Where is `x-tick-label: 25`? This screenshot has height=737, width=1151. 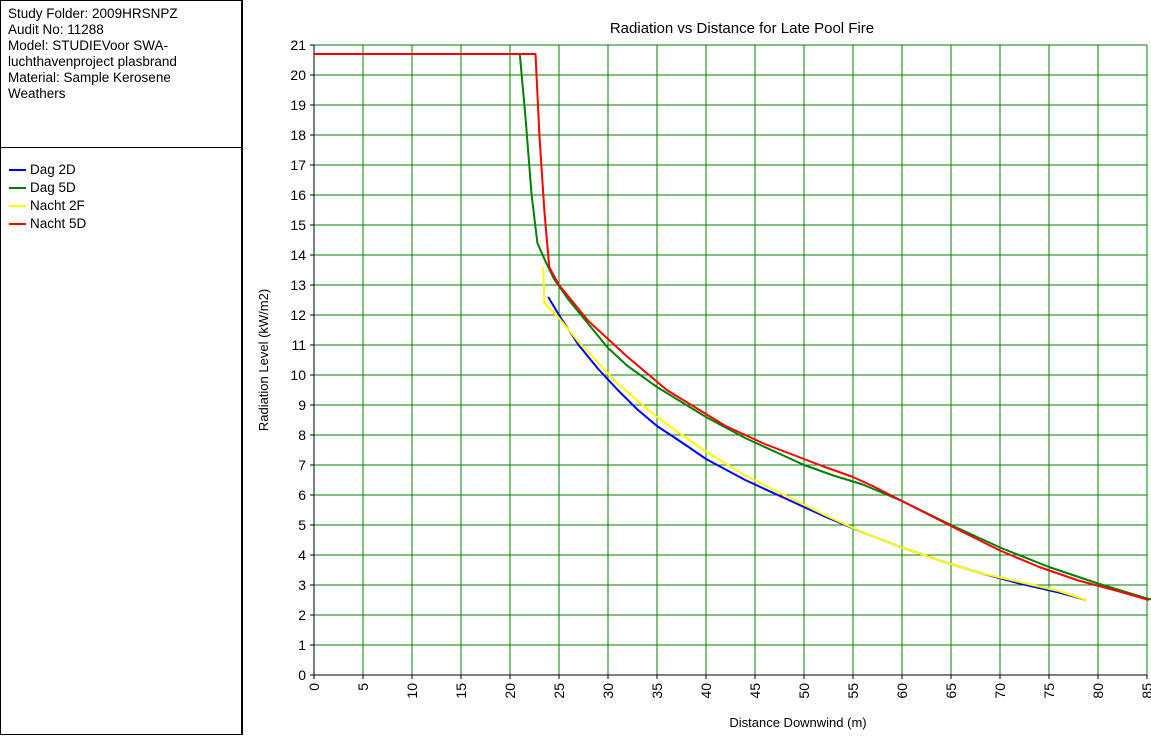
x-tick-label: 25 is located at coordinates (559, 691).